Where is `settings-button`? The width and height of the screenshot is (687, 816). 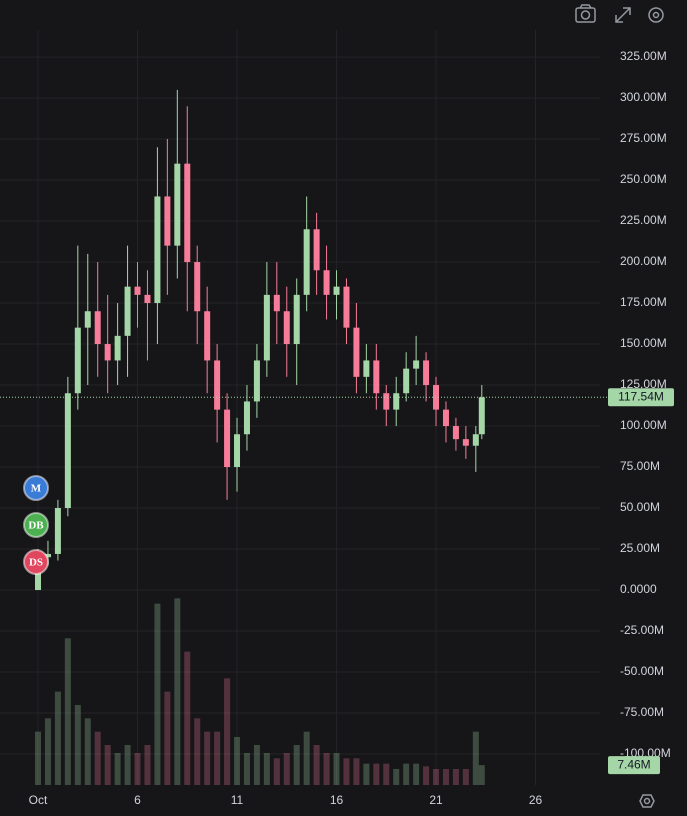 settings-button is located at coordinates (656, 15).